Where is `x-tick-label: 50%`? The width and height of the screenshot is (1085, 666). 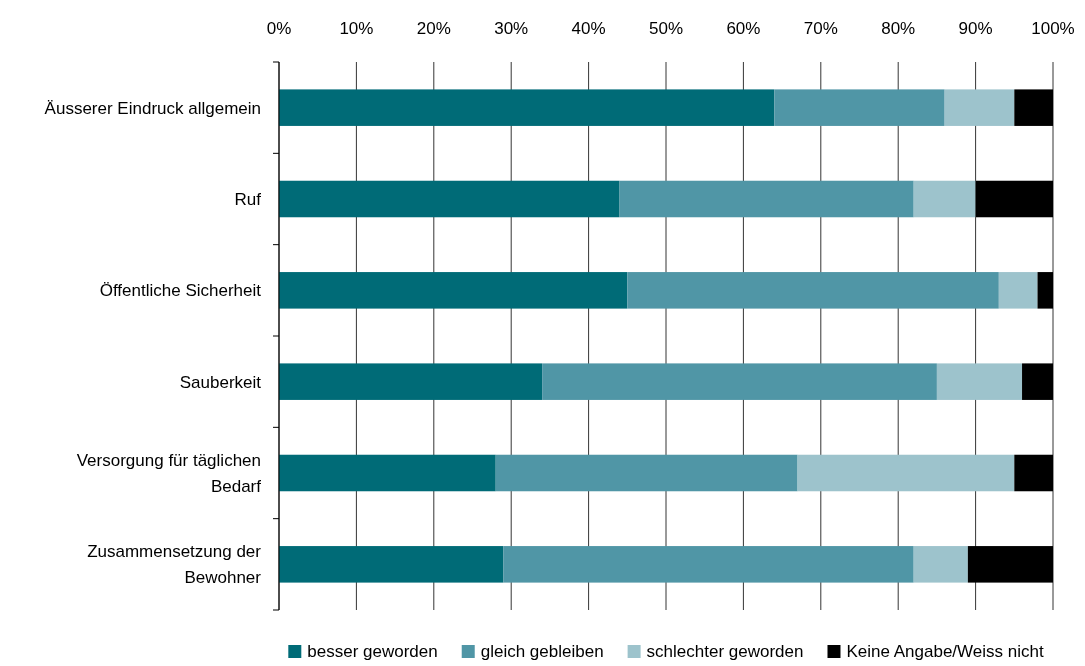
x-tick-label: 50% is located at coordinates (666, 28).